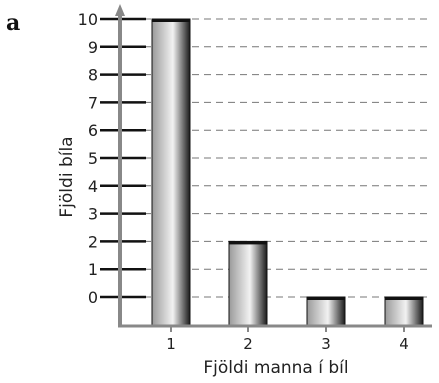 The image size is (439, 383). Describe the element at coordinates (171, 344) in the screenshot. I see `x-tick-label: 1` at that location.